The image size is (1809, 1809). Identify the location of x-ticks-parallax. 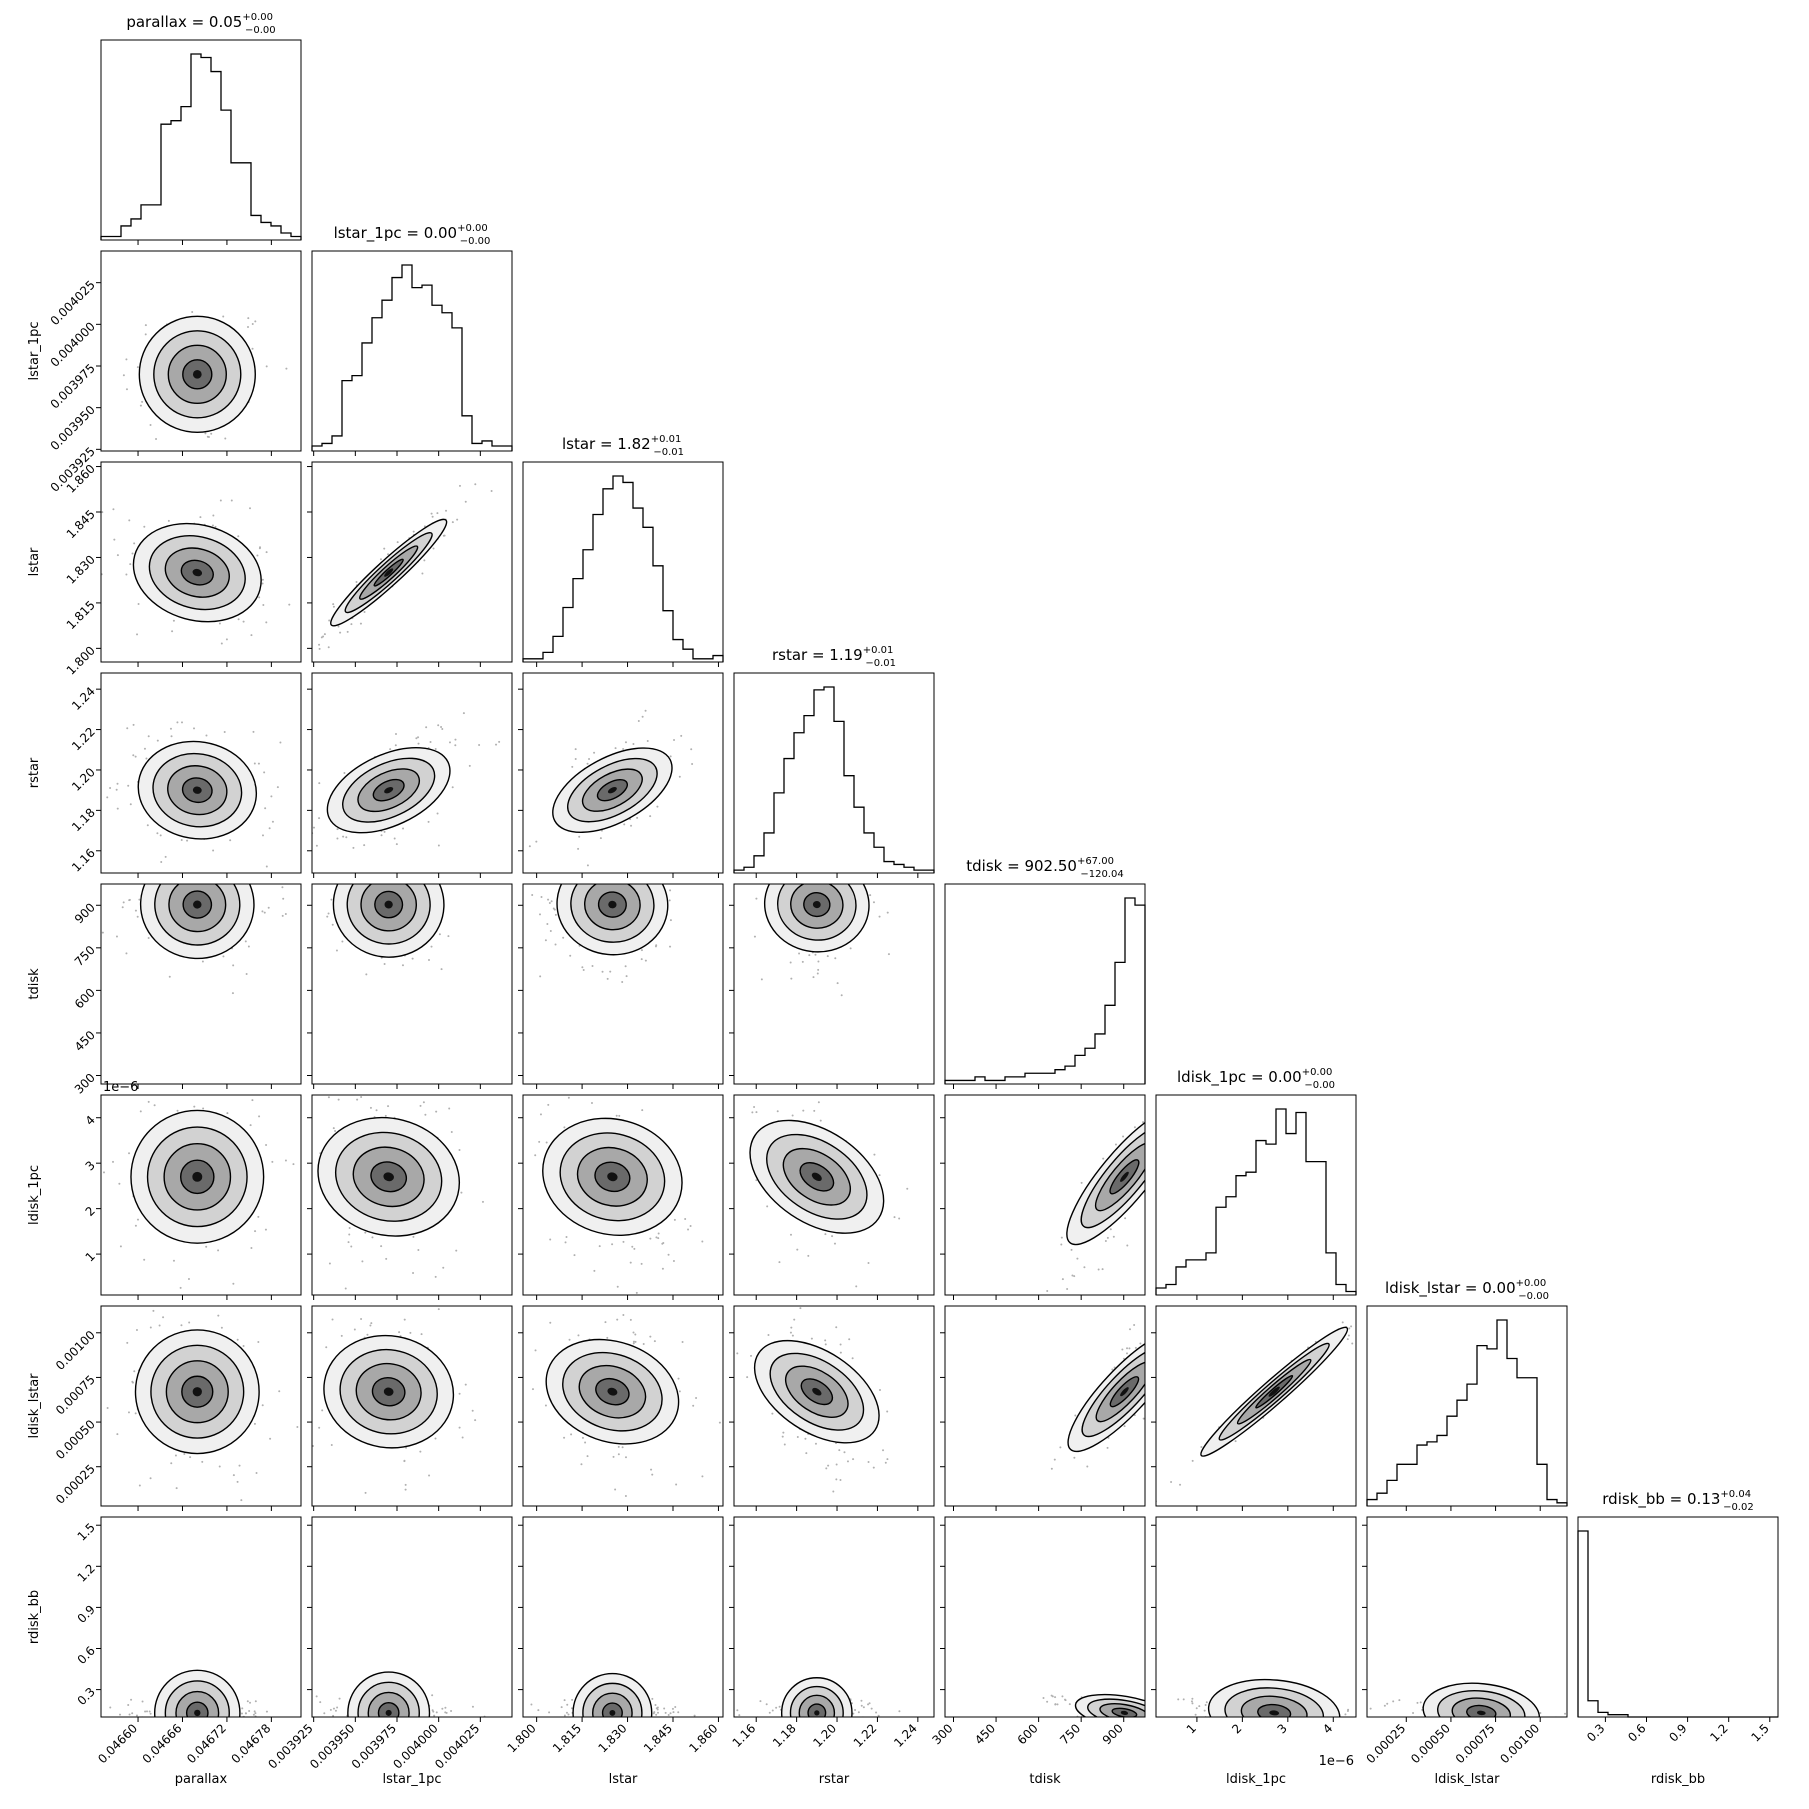
(204, 1508).